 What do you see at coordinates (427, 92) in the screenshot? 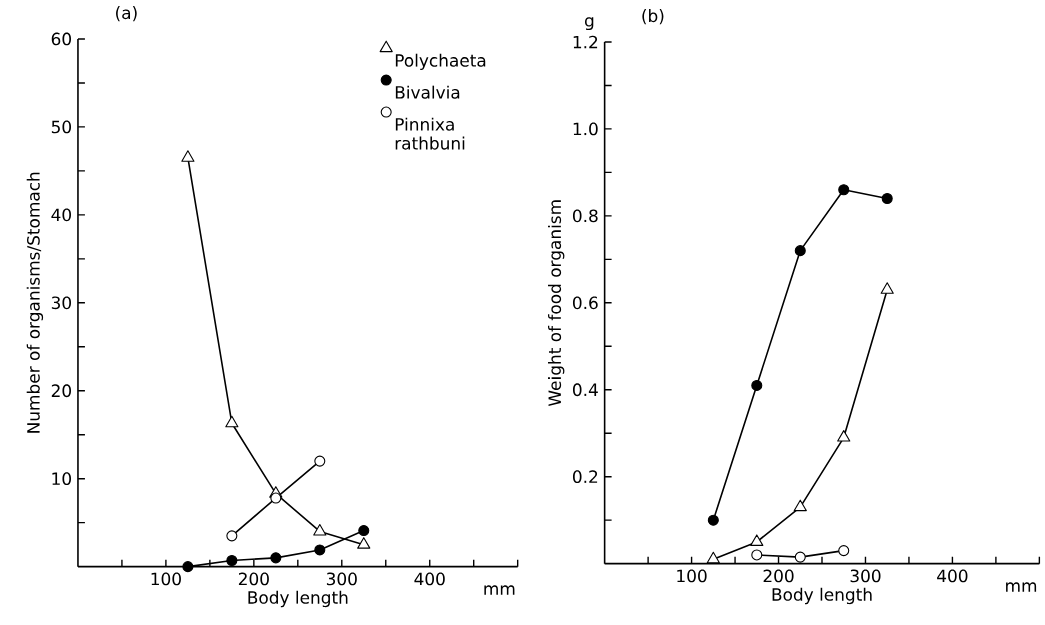
I see `legend-label: Bivalvia` at bounding box center [427, 92].